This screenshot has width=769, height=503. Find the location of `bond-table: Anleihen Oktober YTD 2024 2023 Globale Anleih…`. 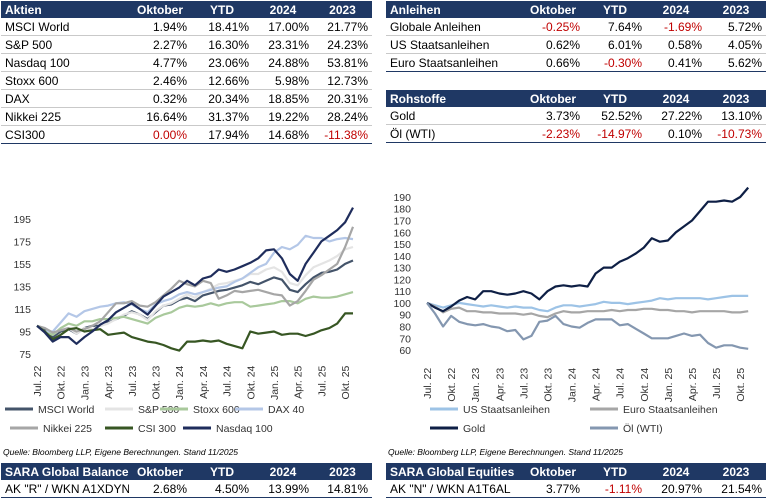

bond-table: Anleihen Oktober YTD 2024 2023 Globale Anleih… is located at coordinates (576, 36).